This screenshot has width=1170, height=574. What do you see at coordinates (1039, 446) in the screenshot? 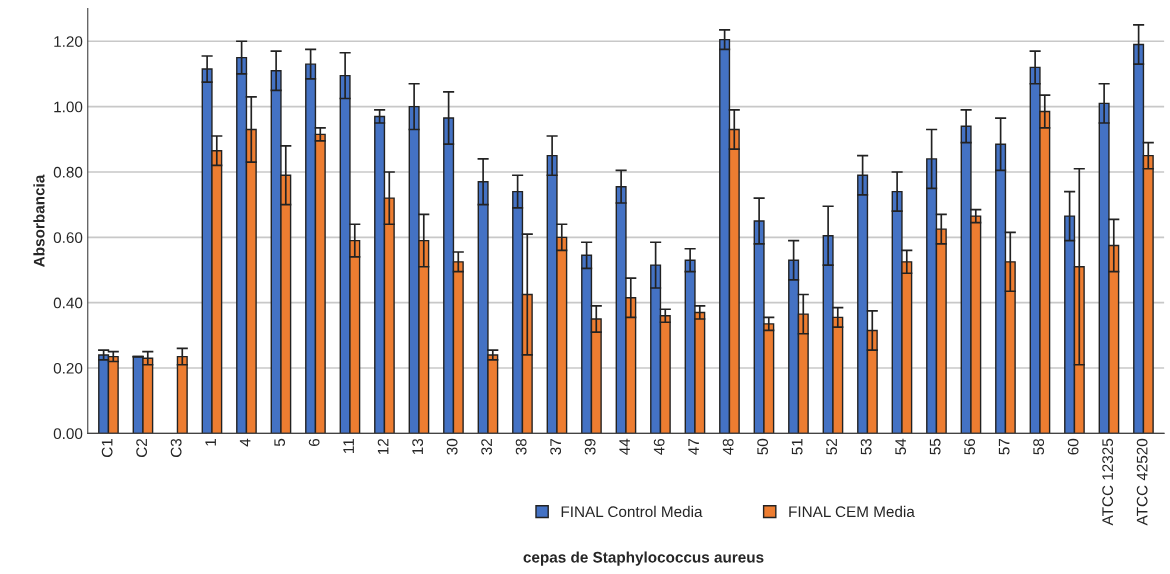
I see `x-tick-label: 58` at bounding box center [1039, 446].